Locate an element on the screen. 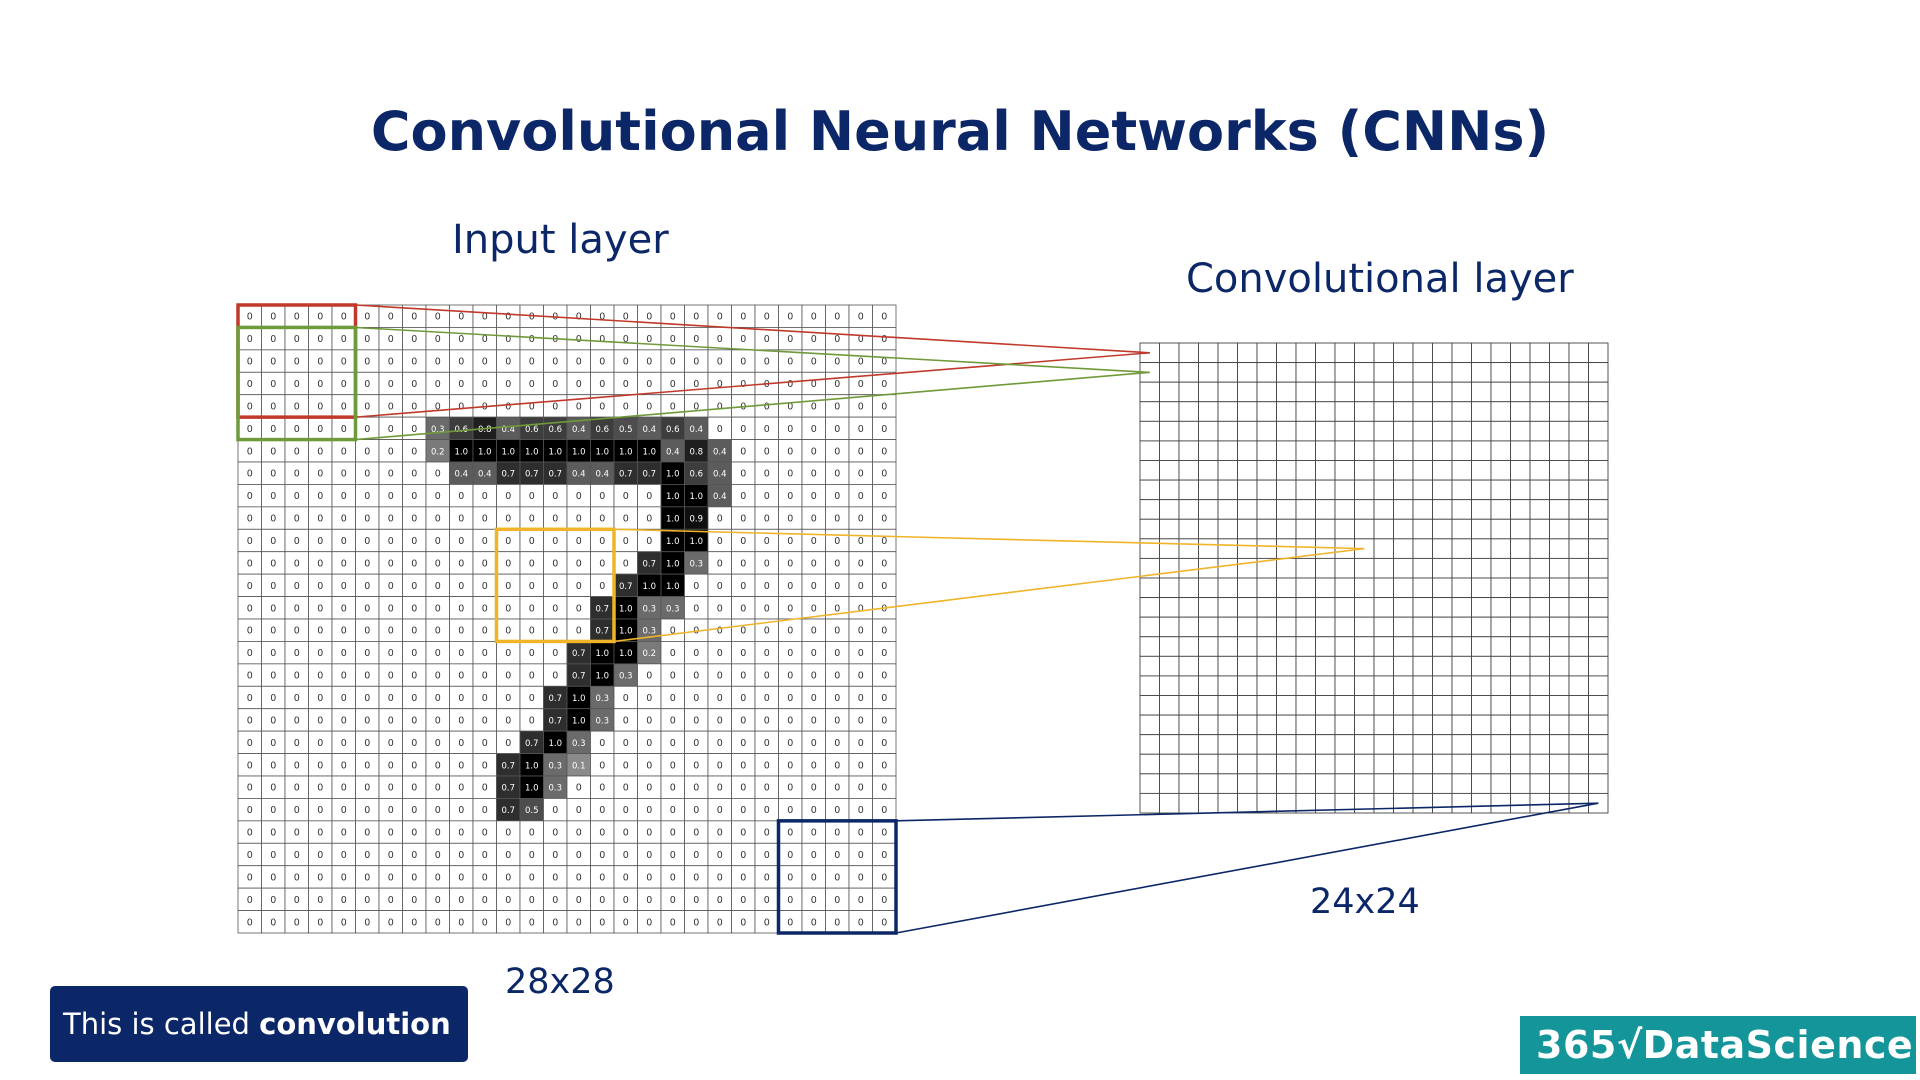 This screenshot has width=1920, height=1080. input-cell-value: 1.0 is located at coordinates (579, 452).